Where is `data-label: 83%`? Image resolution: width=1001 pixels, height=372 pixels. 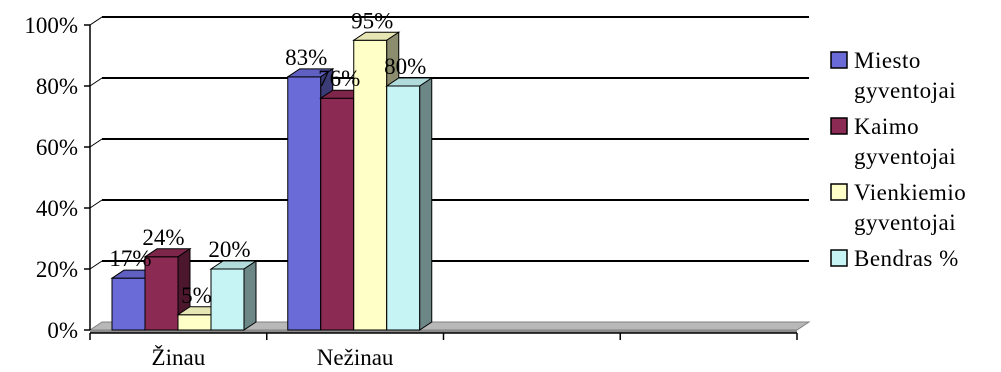 data-label: 83% is located at coordinates (306, 57).